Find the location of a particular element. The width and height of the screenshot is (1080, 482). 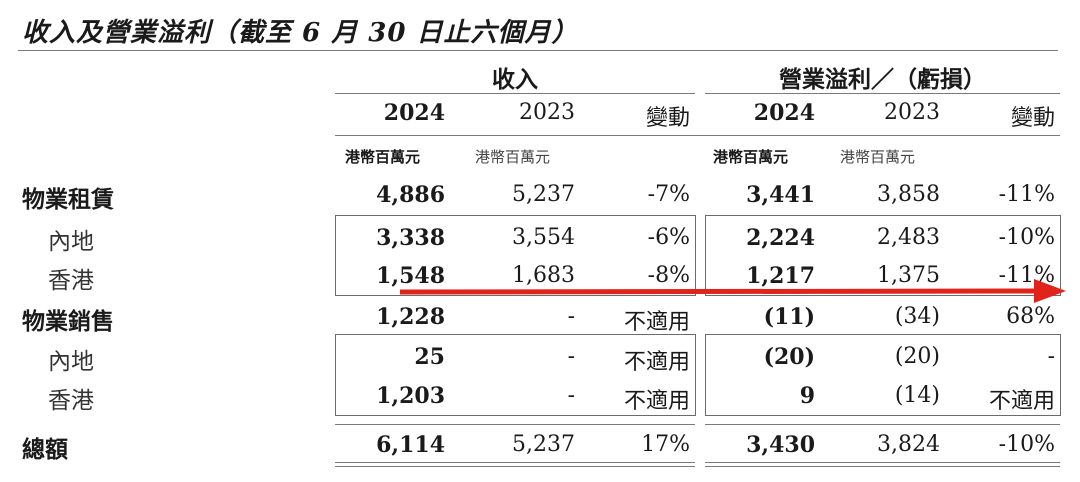

table-cell: 68% is located at coordinates (1030, 316).